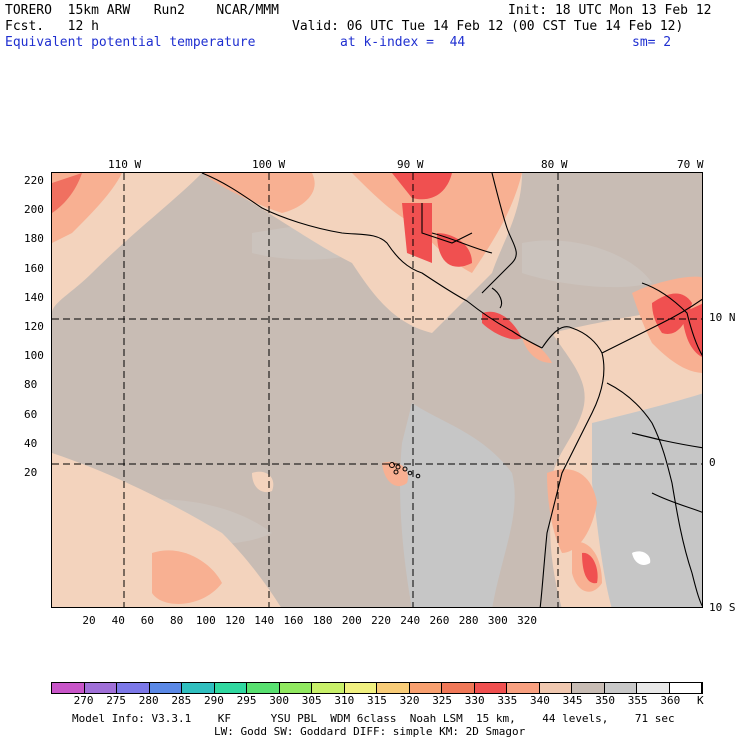  I want to click on colorbar-label: 315, so click(377, 700).